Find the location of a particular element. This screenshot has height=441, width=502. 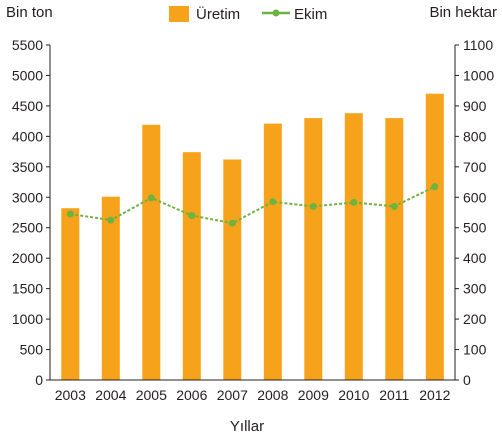

right-tick-label: 200 is located at coordinates (475, 319).